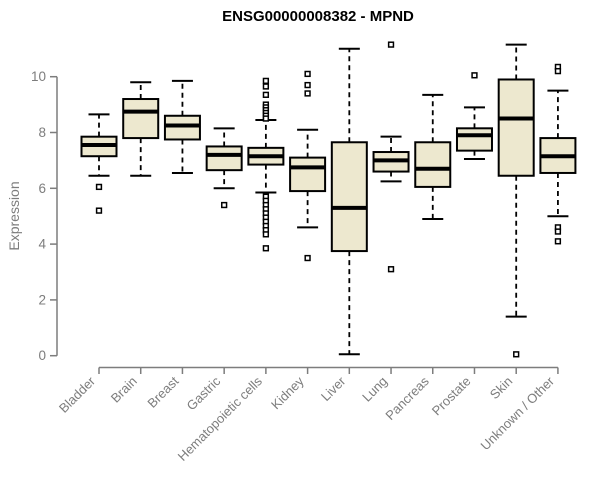  Describe the element at coordinates (516, 354) in the screenshot. I see `outlier-point-skin` at that location.